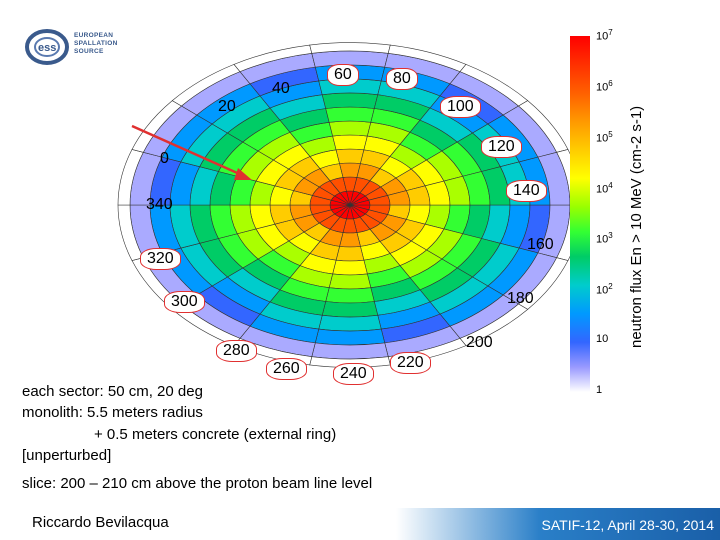 Image resolution: width=720 pixels, height=540 pixels. What do you see at coordinates (604, 239) in the screenshot?
I see `color-scale-tick: 10³` at bounding box center [604, 239].